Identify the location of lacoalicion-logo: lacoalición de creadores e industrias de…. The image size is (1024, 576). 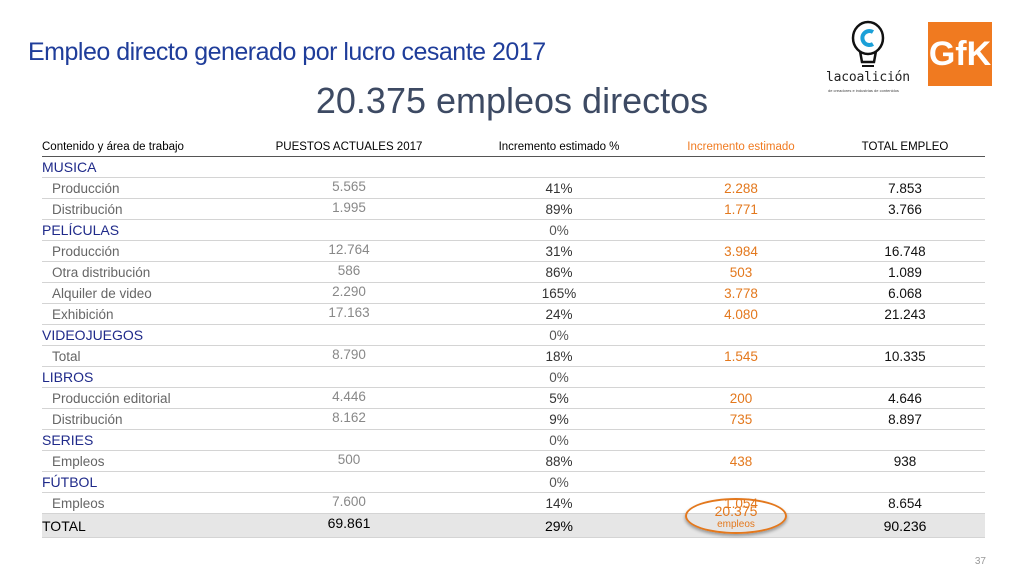
(872, 56).